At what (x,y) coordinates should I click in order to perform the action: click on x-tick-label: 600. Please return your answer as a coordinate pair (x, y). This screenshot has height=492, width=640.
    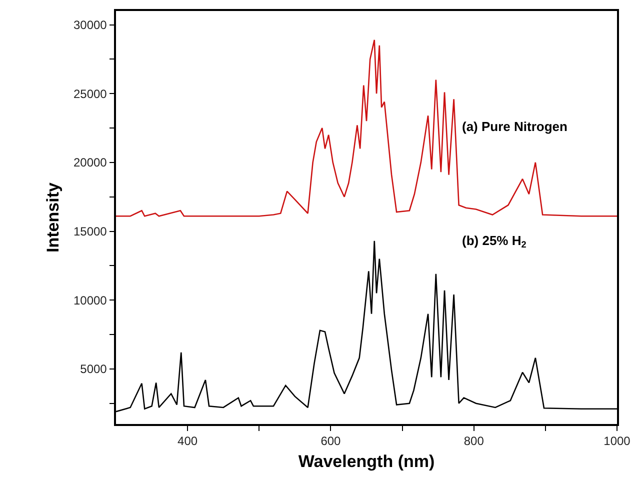
    Looking at the image, I should click on (331, 441).